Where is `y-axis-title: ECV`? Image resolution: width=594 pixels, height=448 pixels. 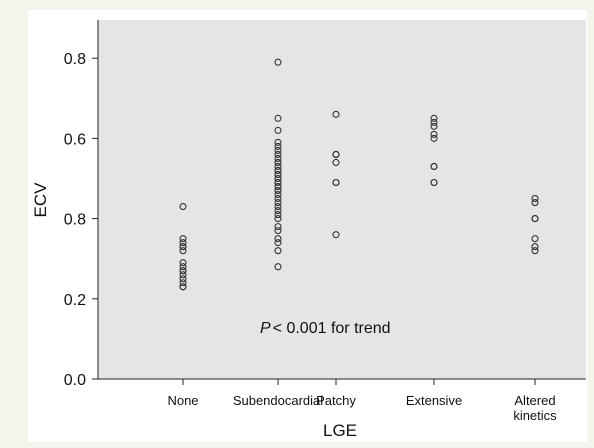 y-axis-title: ECV is located at coordinates (40, 200).